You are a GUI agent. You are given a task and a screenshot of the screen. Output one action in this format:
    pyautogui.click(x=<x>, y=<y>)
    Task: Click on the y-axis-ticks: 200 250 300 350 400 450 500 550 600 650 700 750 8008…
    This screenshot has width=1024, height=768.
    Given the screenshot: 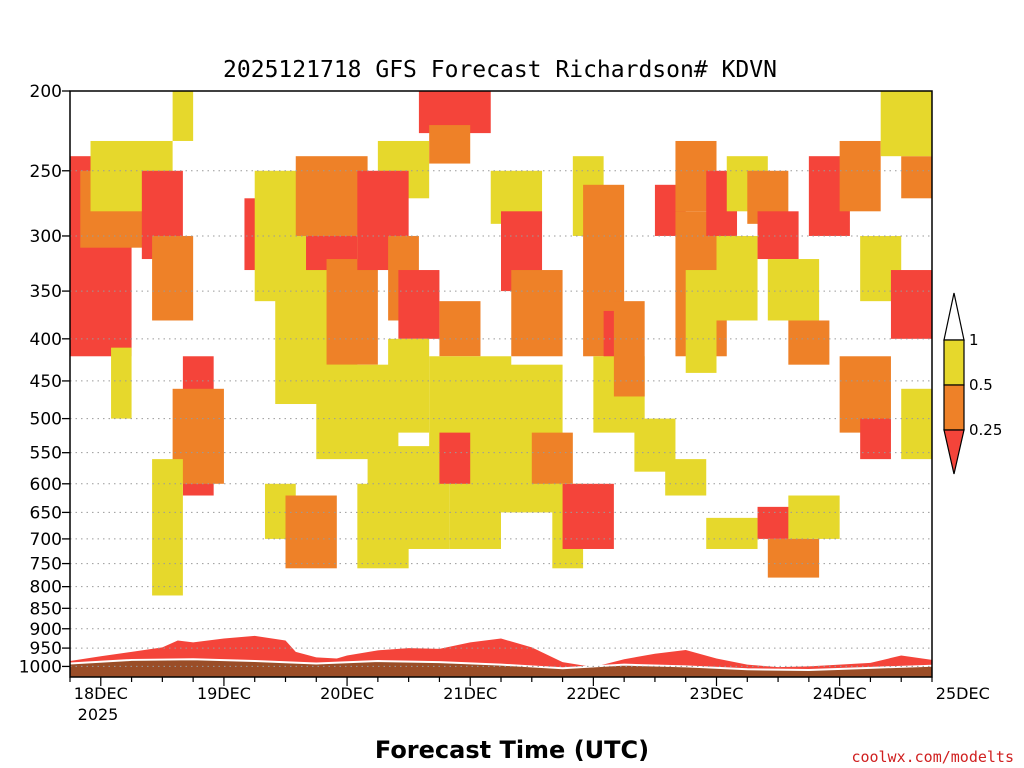 What is the action you would take?
    pyautogui.click(x=44, y=379)
    